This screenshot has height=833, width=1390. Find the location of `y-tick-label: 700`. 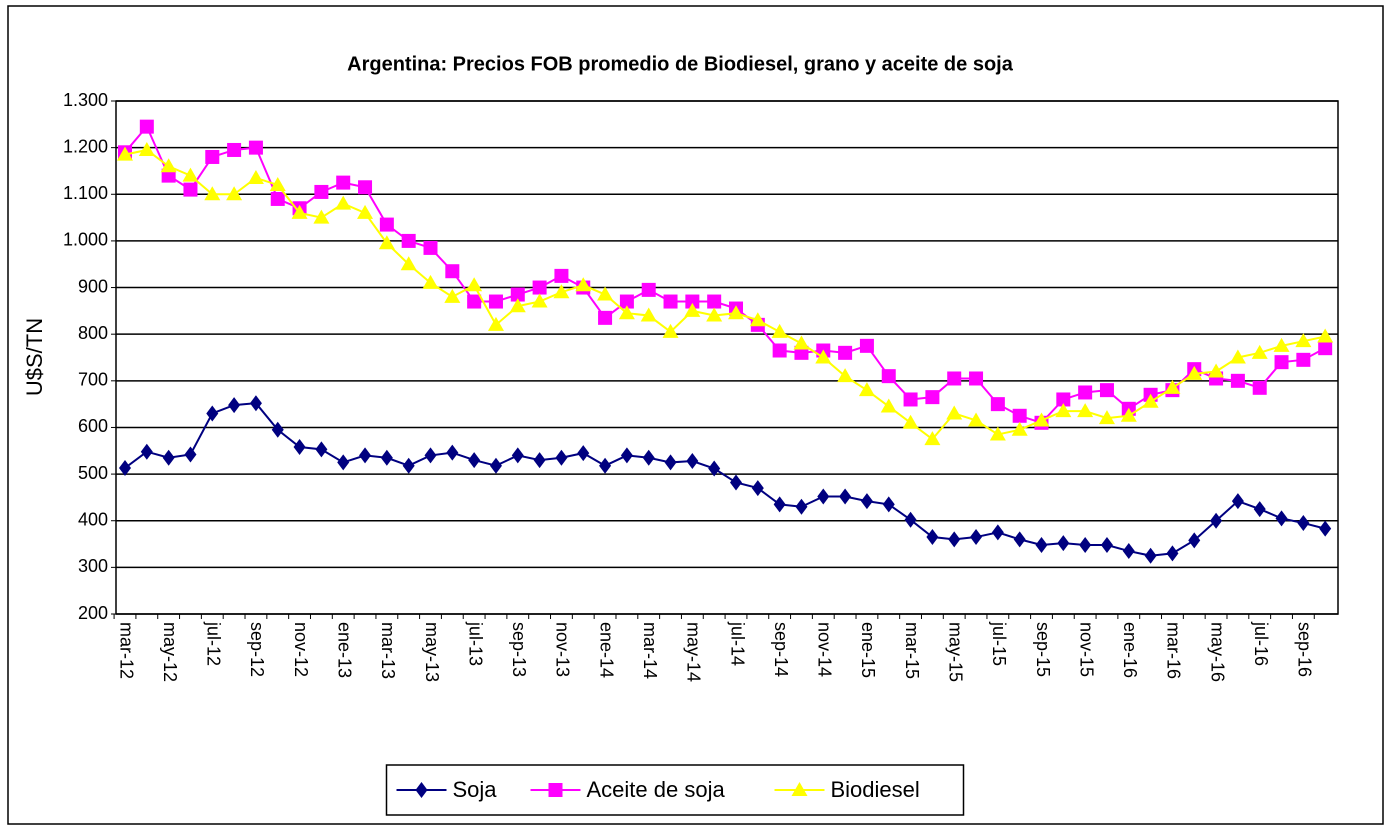

y-tick-label: 700 is located at coordinates (93, 380).